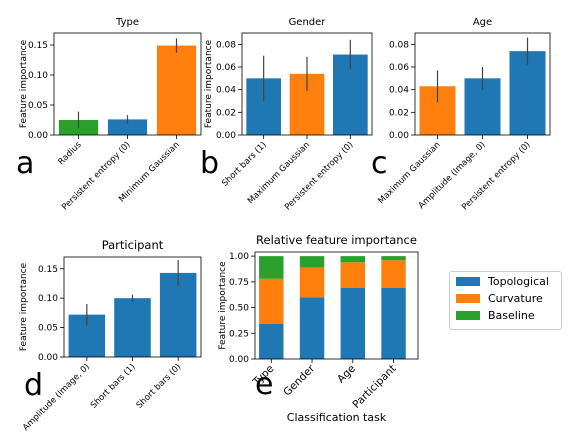  I want to click on legend-swatch-curvature, so click(468, 298).